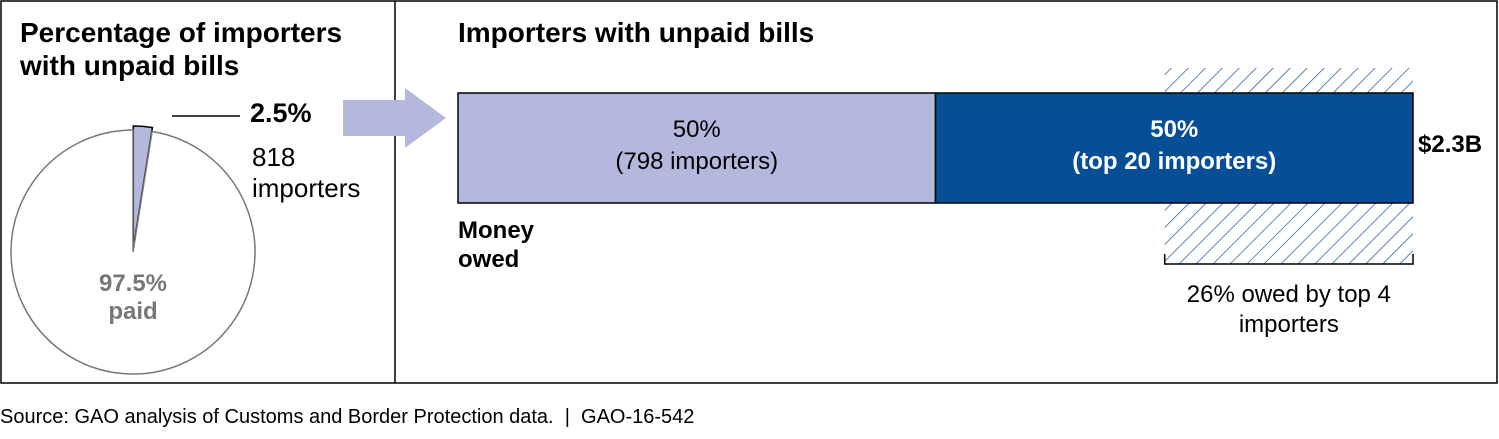  What do you see at coordinates (1450, 144) in the screenshot?
I see `total-label: $2.3B` at bounding box center [1450, 144].